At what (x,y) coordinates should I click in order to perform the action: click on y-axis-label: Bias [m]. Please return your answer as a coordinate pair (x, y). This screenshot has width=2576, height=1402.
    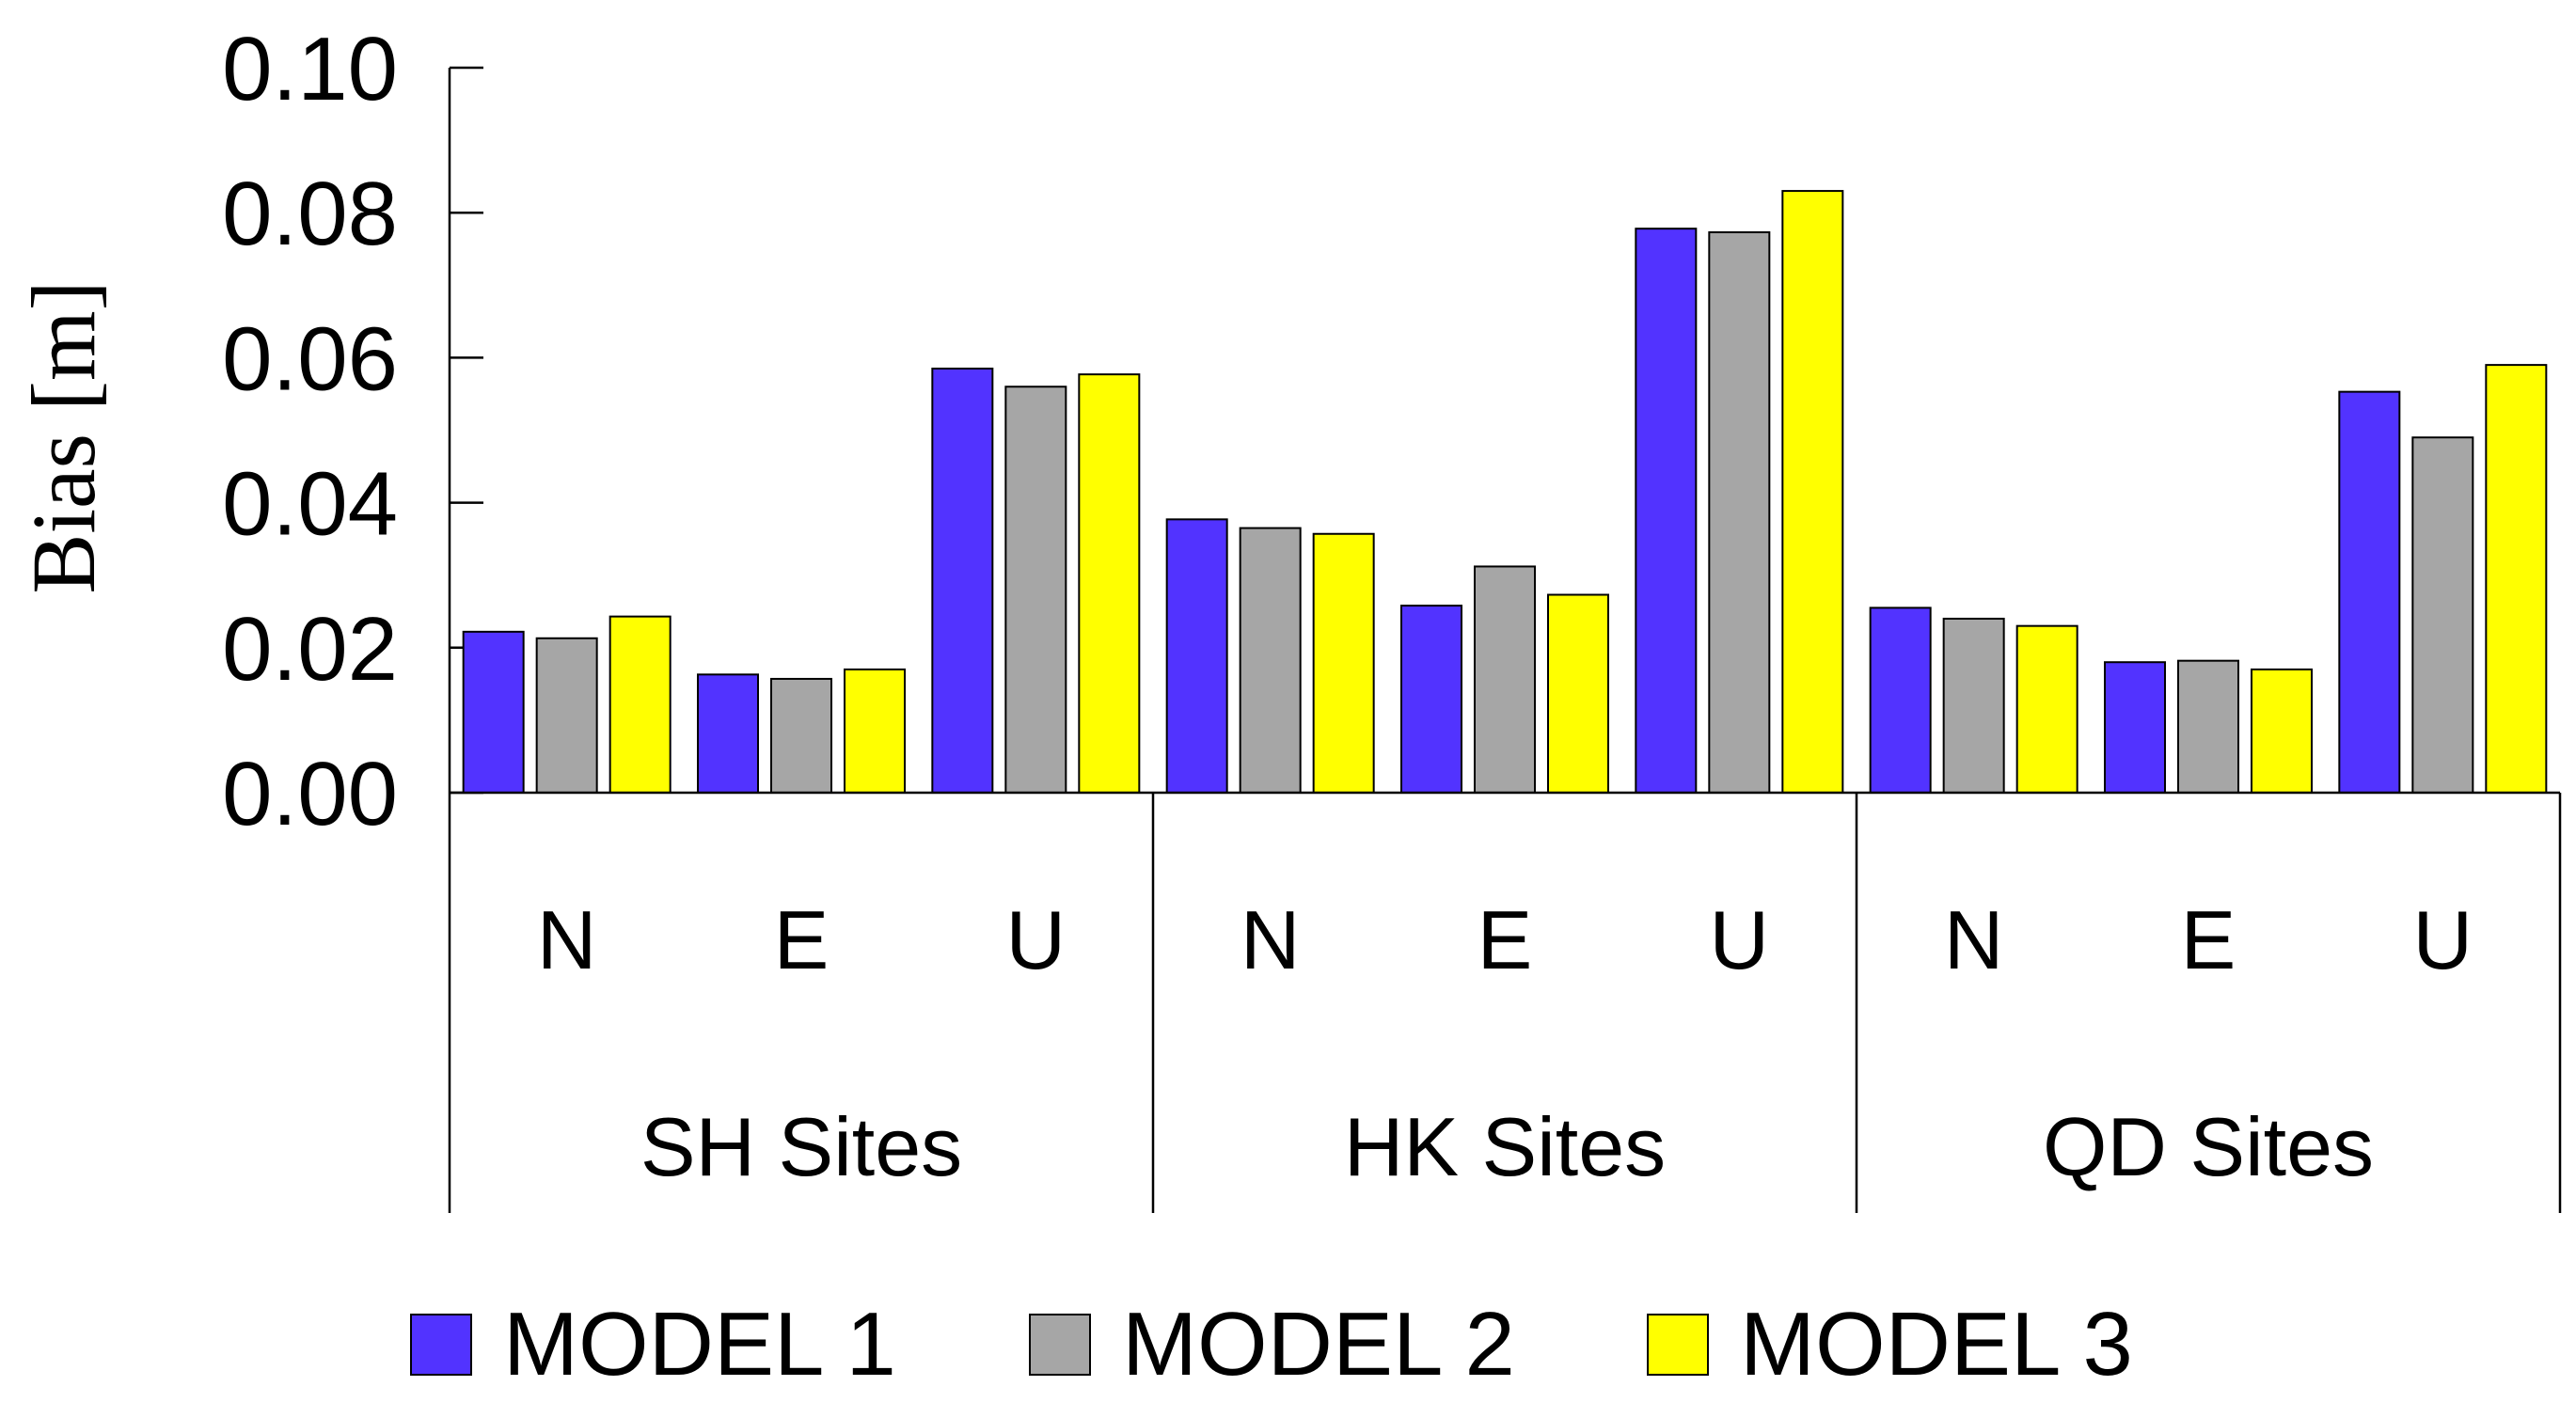
    Looking at the image, I should click on (63, 437).